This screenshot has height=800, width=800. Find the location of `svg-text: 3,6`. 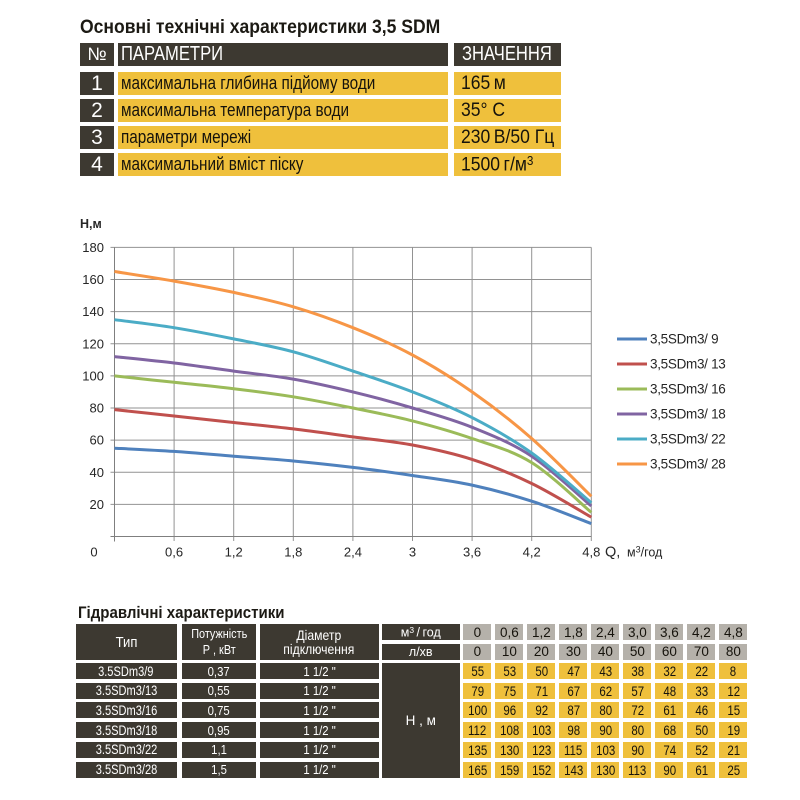

svg-text: 3,6 is located at coordinates (472, 552).